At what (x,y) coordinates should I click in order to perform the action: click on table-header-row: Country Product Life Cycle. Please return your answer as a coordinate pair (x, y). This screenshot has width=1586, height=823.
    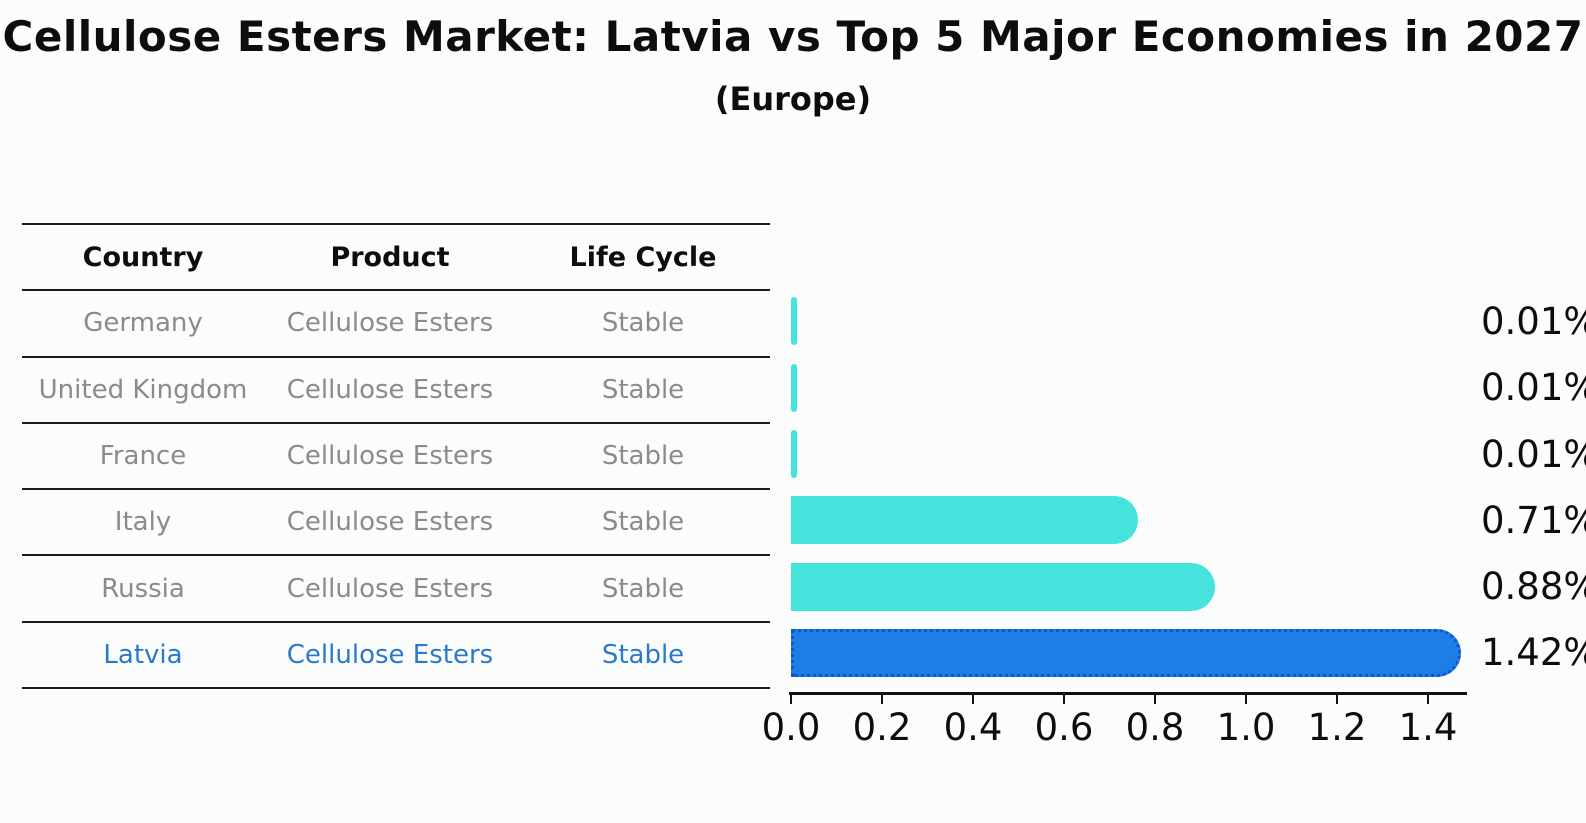
    Looking at the image, I should click on (396, 256).